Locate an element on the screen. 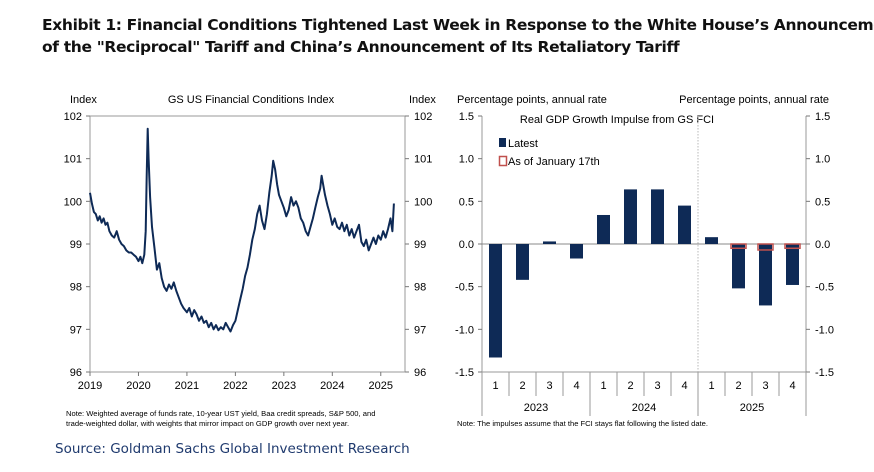 This screenshot has width=874, height=472. fci-right-tick-label: 101 is located at coordinates (423, 160).